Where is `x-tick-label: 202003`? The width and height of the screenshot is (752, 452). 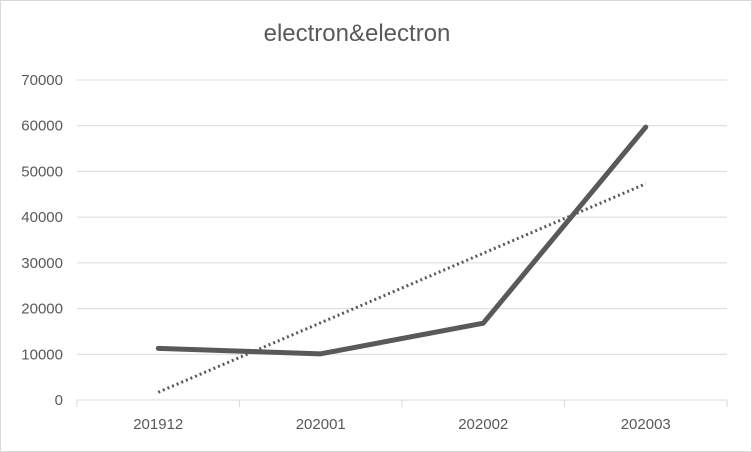
x-tick-label: 202003 is located at coordinates (646, 424).